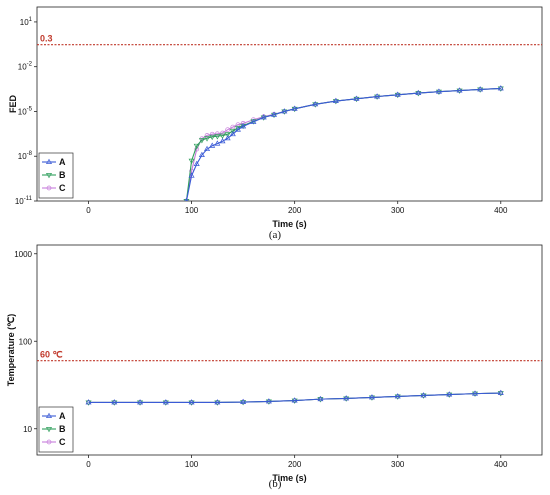 The height and width of the screenshot is (495, 550). Describe the element at coordinates (25, 156) in the screenshot. I see `y-tick-label: 10⁻⁸` at that location.